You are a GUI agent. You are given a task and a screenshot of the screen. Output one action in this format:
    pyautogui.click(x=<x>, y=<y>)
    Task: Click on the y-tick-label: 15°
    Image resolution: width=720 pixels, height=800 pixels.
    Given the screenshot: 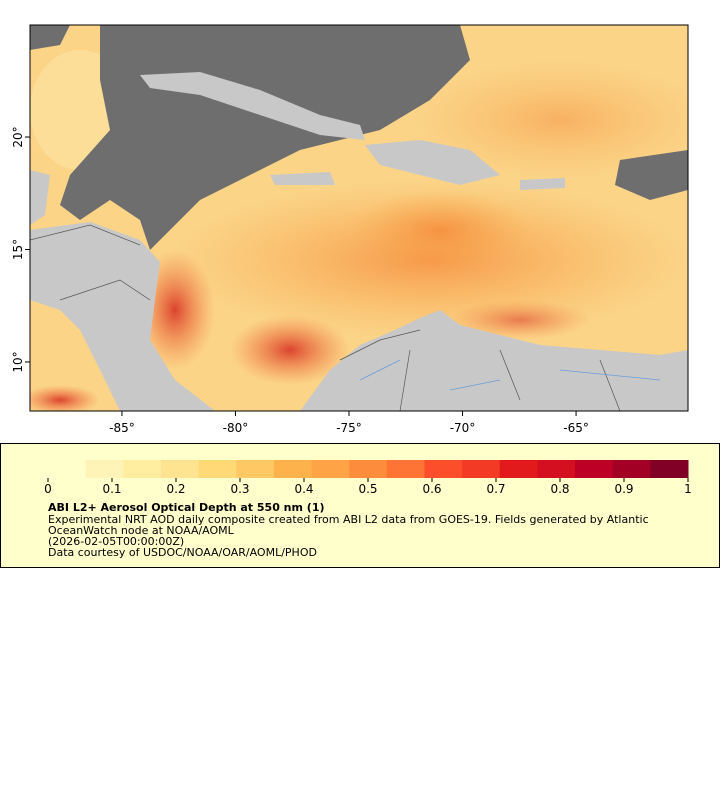 What is the action you would take?
    pyautogui.click(x=18, y=249)
    